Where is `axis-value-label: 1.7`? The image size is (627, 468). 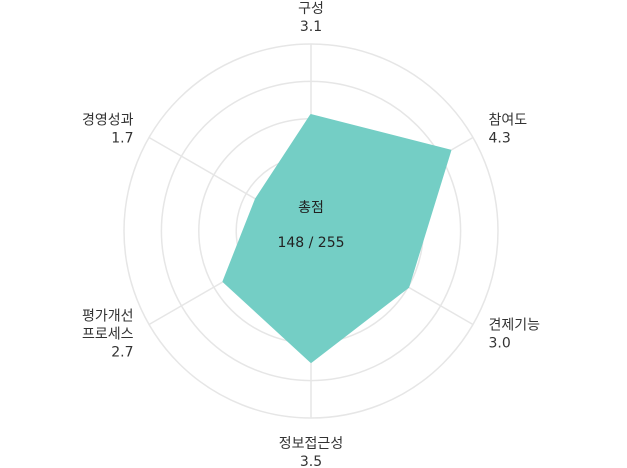
axis-value-label: 1.7 is located at coordinates (122, 139).